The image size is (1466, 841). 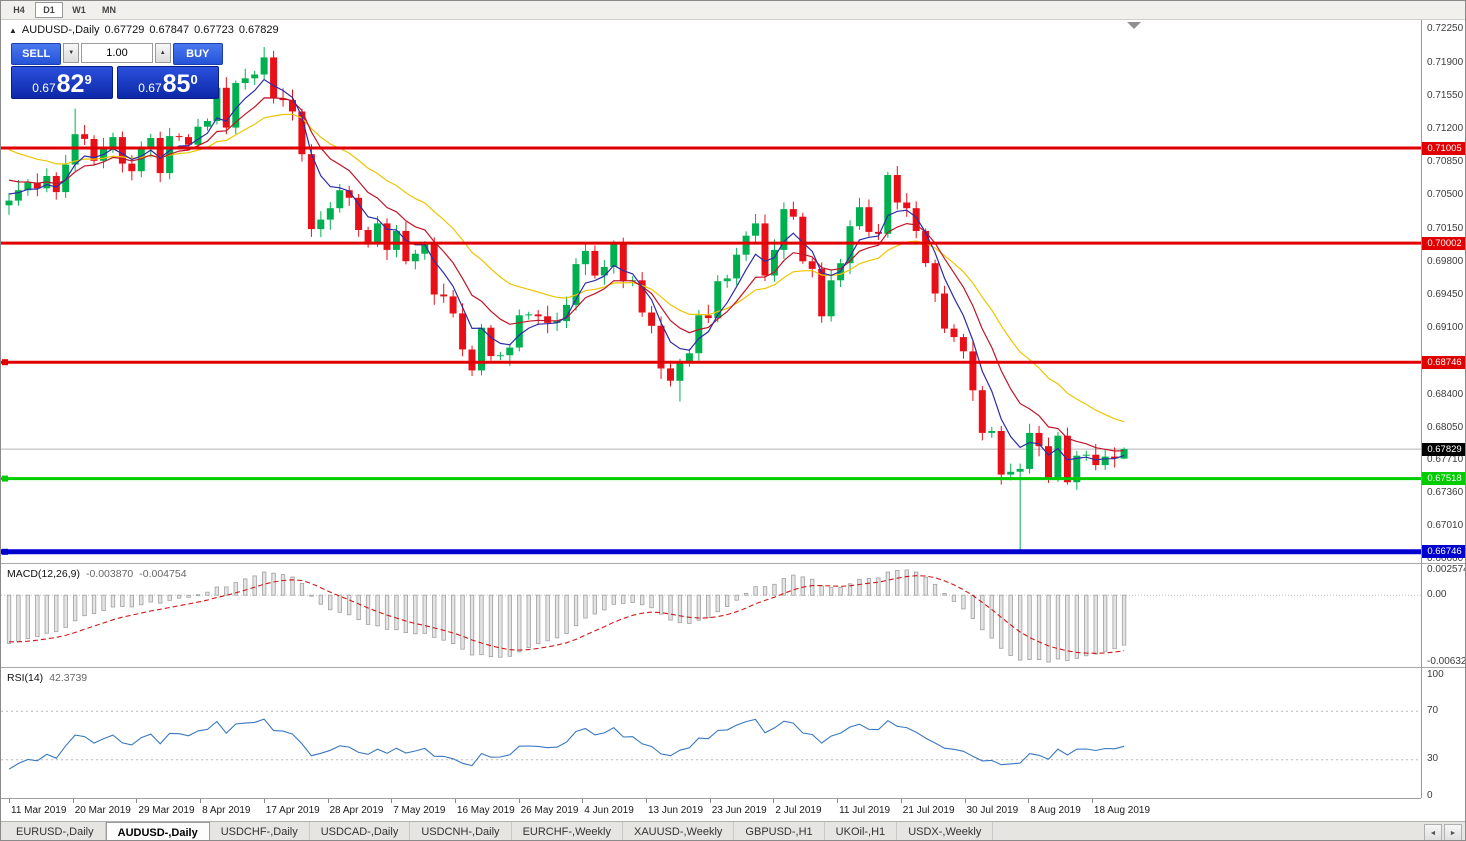 What do you see at coordinates (25, 678) in the screenshot?
I see `rsi-name: RSI(14)` at bounding box center [25, 678].